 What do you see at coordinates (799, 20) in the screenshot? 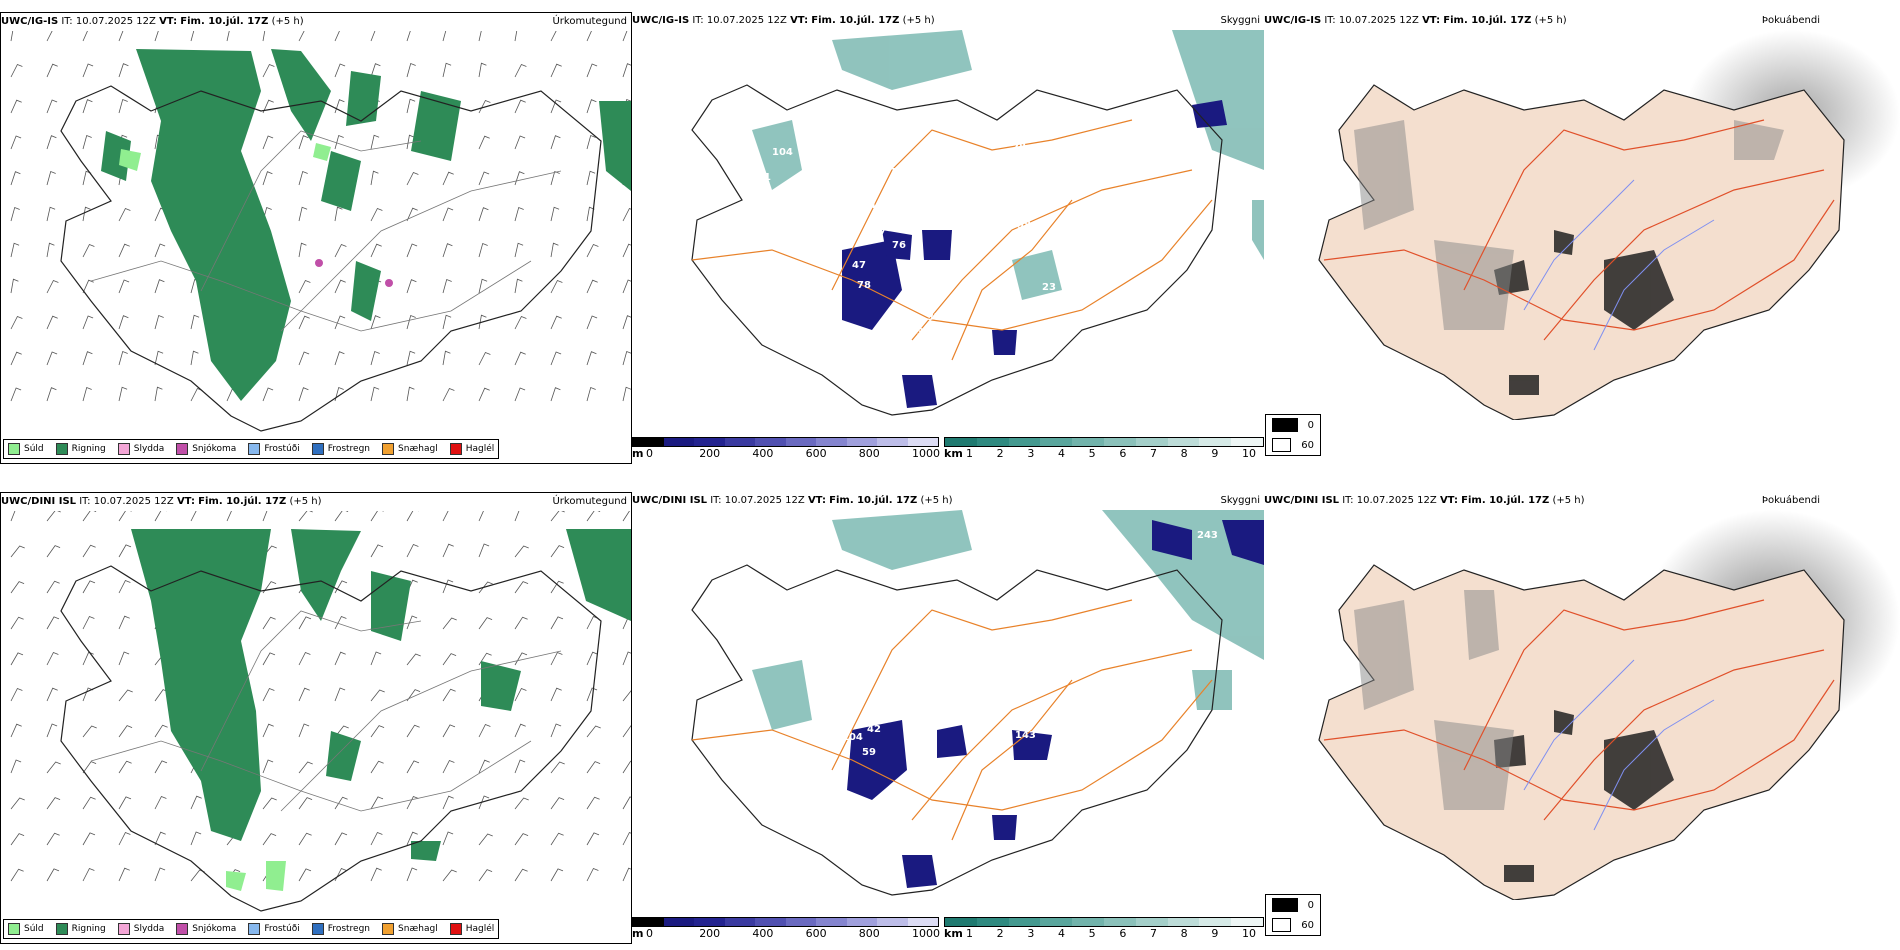
I see `vt-label: VT:` at bounding box center [799, 20].